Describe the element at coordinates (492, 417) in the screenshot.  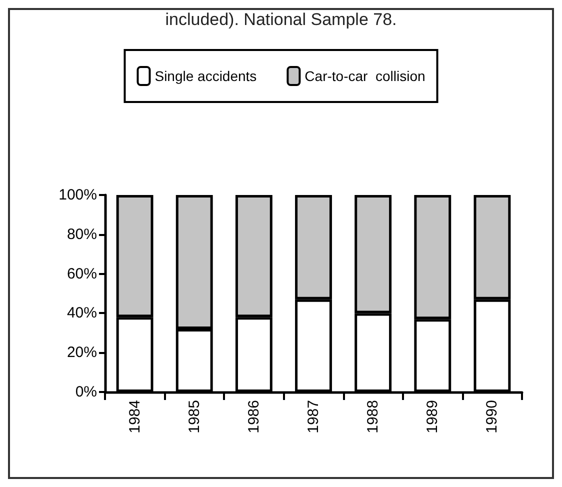
I see `x-tick-label: 1990` at that location.